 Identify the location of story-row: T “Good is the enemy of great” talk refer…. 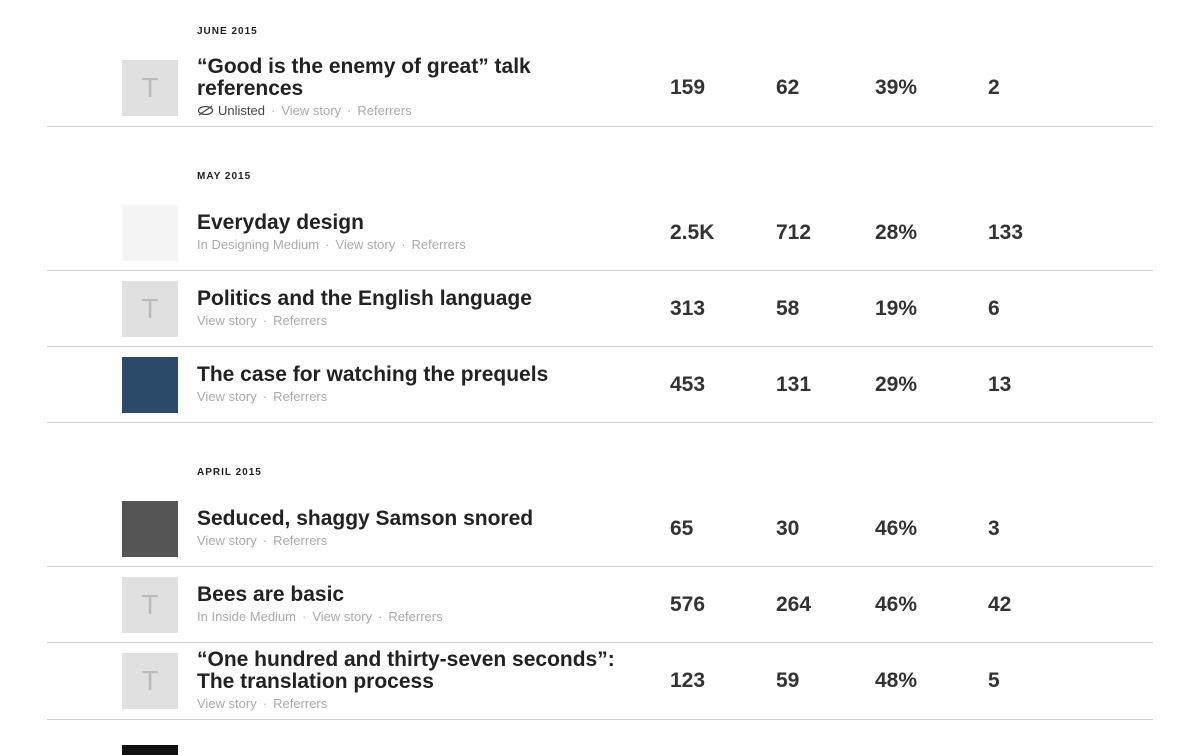
(600, 88).